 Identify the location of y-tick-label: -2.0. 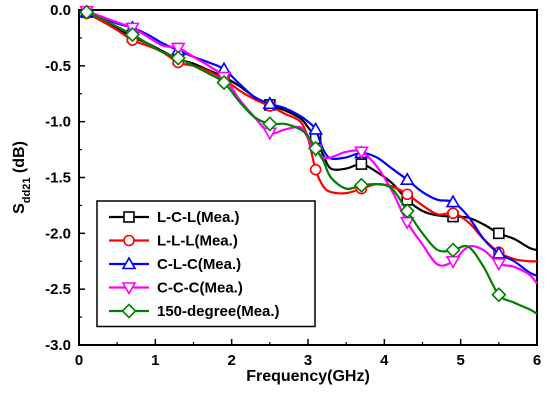
(58, 233).